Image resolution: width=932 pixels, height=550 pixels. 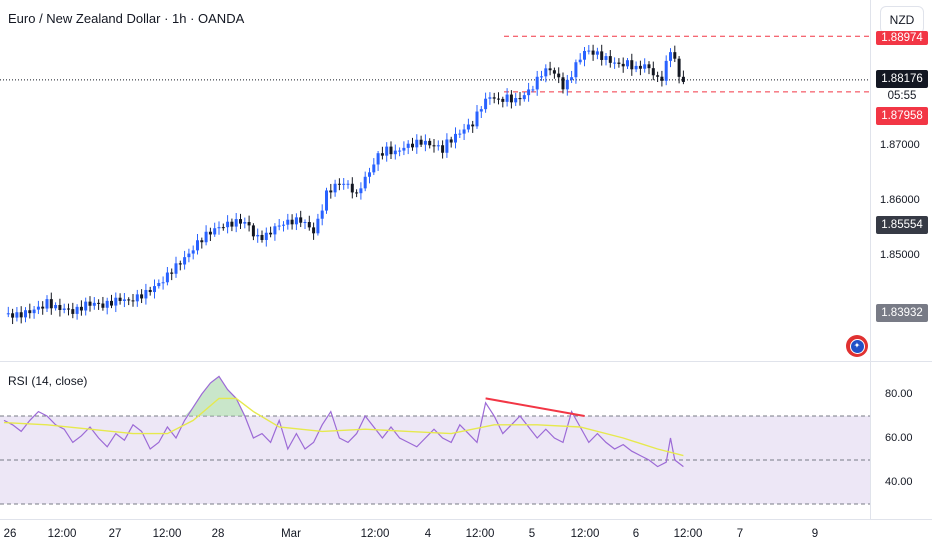 What do you see at coordinates (815, 534) in the screenshot?
I see `time-label: 9` at bounding box center [815, 534].